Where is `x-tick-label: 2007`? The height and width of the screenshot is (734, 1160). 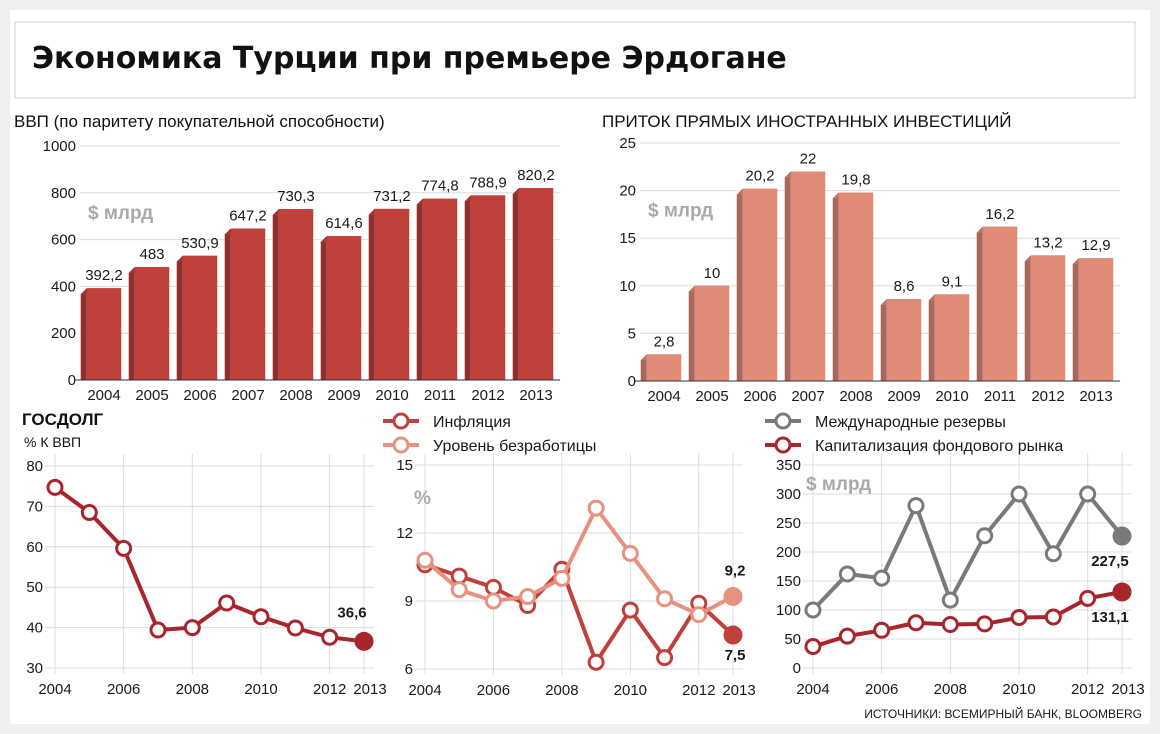 x-tick-label: 2007 is located at coordinates (247, 395).